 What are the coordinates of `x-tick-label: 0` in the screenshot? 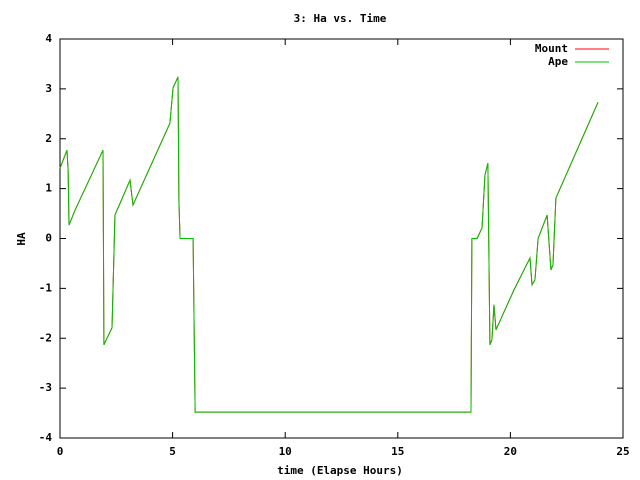 It's located at (60, 451).